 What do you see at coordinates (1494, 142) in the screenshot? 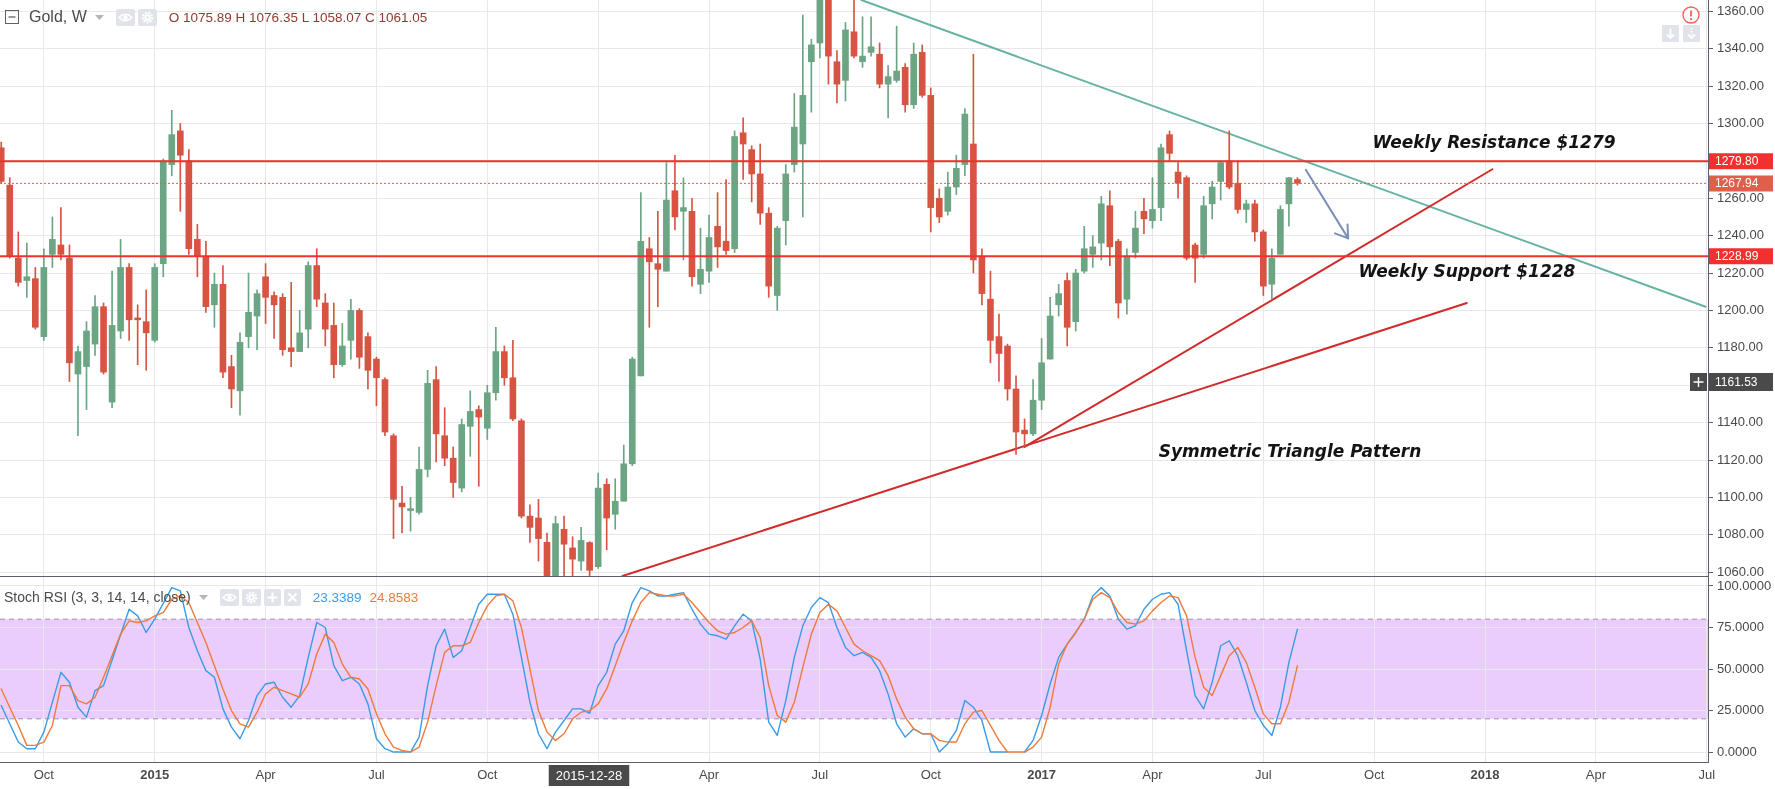
I see `annotation: Weekly Resistance $1279` at bounding box center [1494, 142].